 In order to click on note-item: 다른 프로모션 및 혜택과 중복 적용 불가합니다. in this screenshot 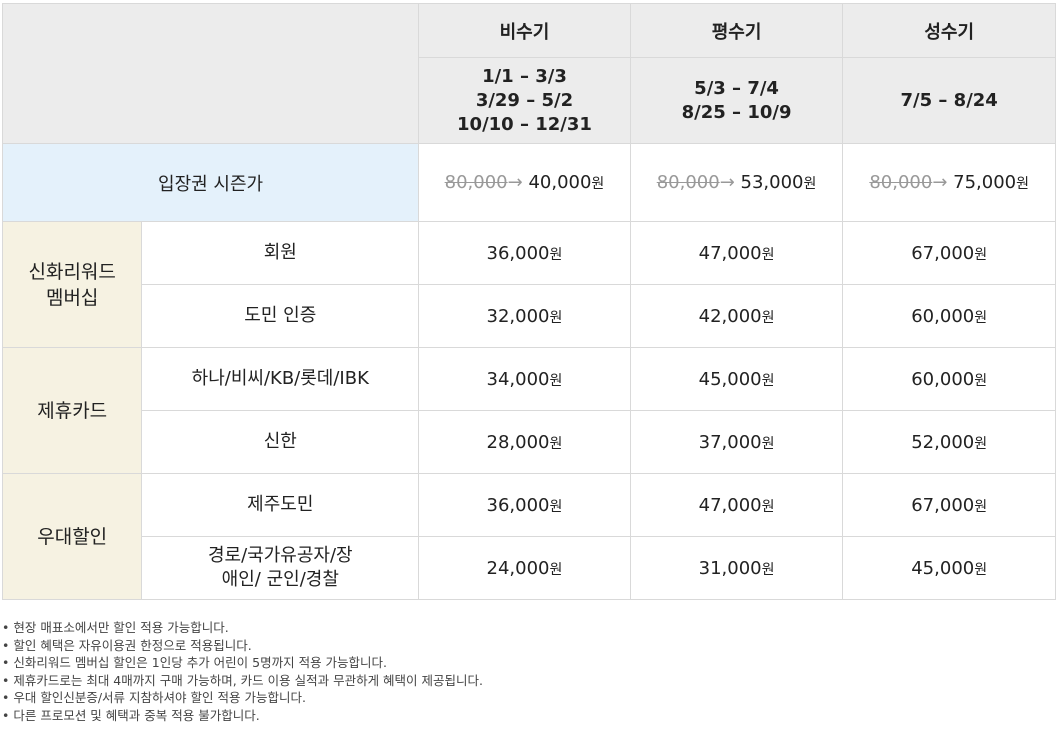, I will do `click(242, 716)`.